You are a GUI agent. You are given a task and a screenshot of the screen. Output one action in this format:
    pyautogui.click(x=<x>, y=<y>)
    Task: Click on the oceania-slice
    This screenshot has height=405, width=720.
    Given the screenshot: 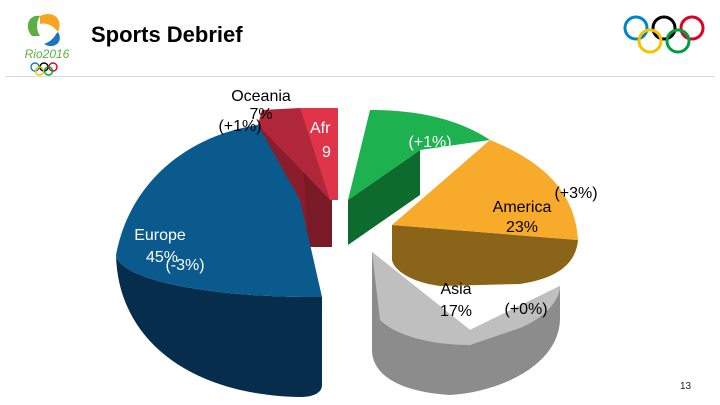 What is the action you would take?
    pyautogui.click(x=294, y=154)
    